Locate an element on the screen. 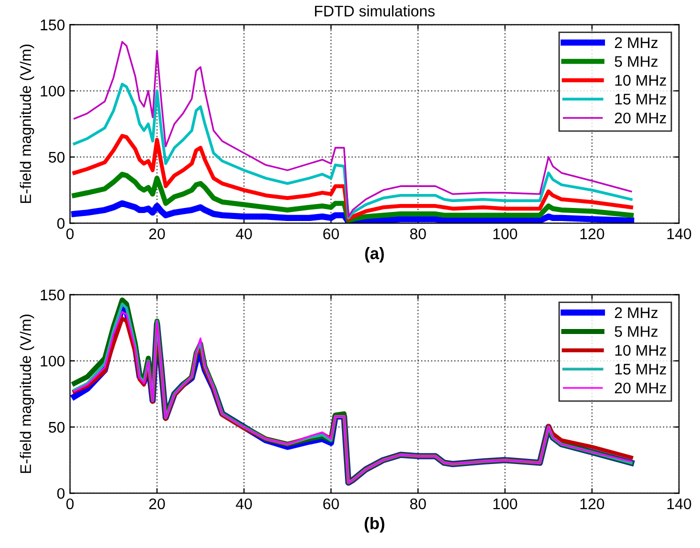 The image size is (700, 548). chart-title: FDTD simulations is located at coordinates (375, 10).